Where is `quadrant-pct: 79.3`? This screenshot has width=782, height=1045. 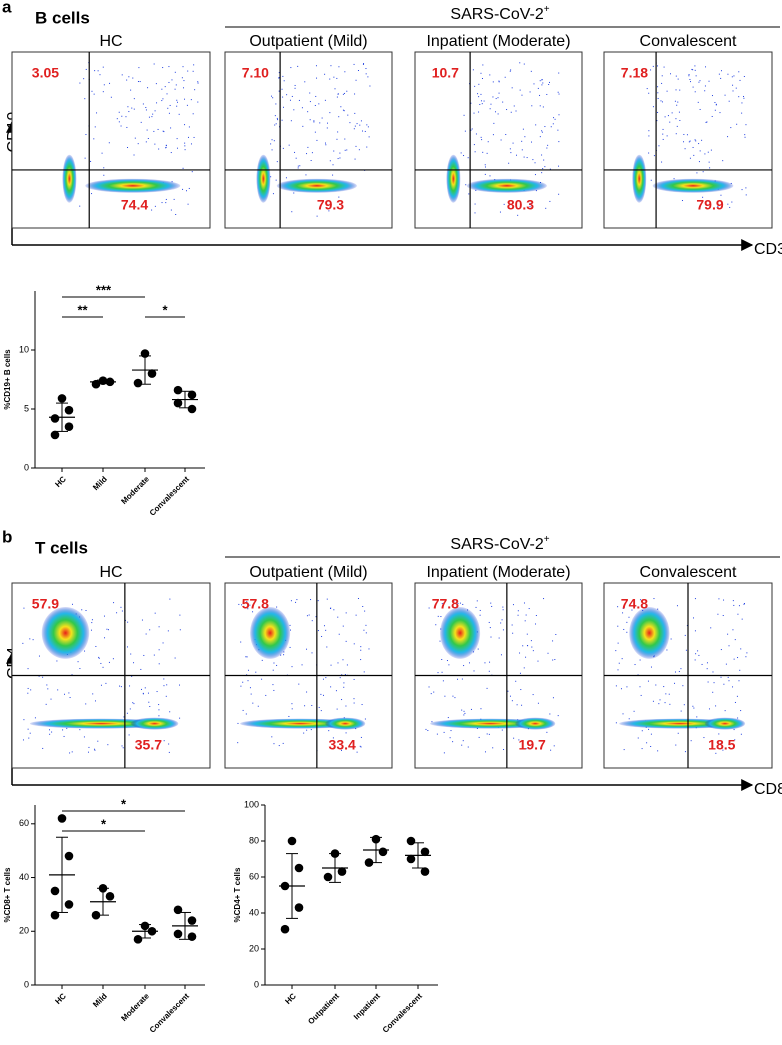
quadrant-pct: 79.3 is located at coordinates (330, 205).